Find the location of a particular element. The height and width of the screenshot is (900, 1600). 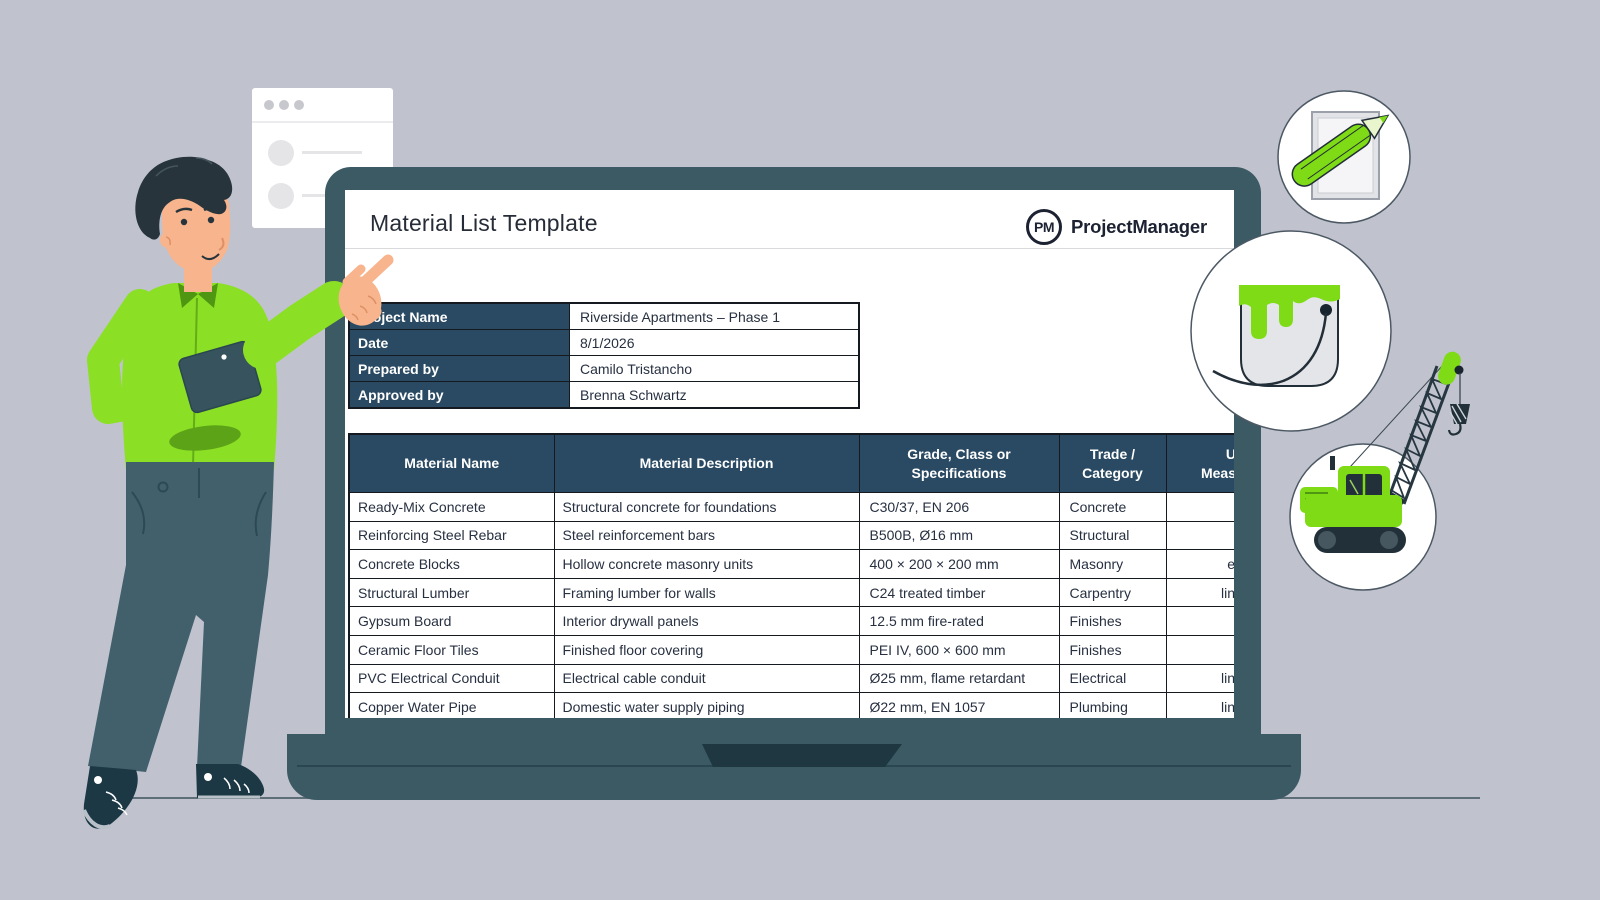

info-value: 8/1/2026 is located at coordinates (714, 342).